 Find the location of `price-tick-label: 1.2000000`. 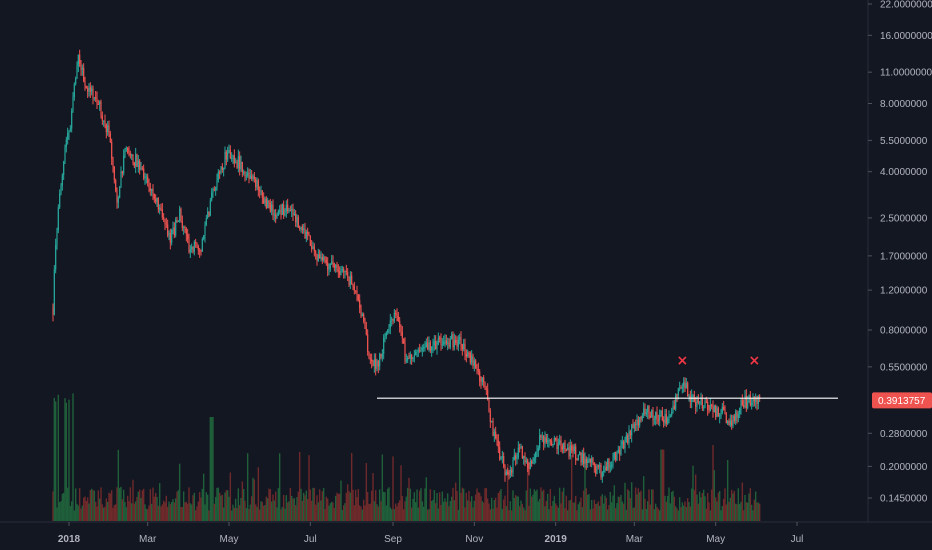

price-tick-label: 1.2000000 is located at coordinates (904, 291).